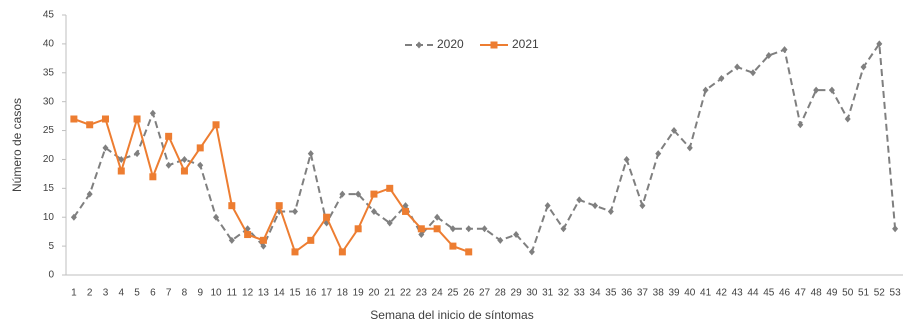 The image size is (905, 326). Describe the element at coordinates (722, 293) in the screenshot. I see `x-tick-label: 42` at that location.